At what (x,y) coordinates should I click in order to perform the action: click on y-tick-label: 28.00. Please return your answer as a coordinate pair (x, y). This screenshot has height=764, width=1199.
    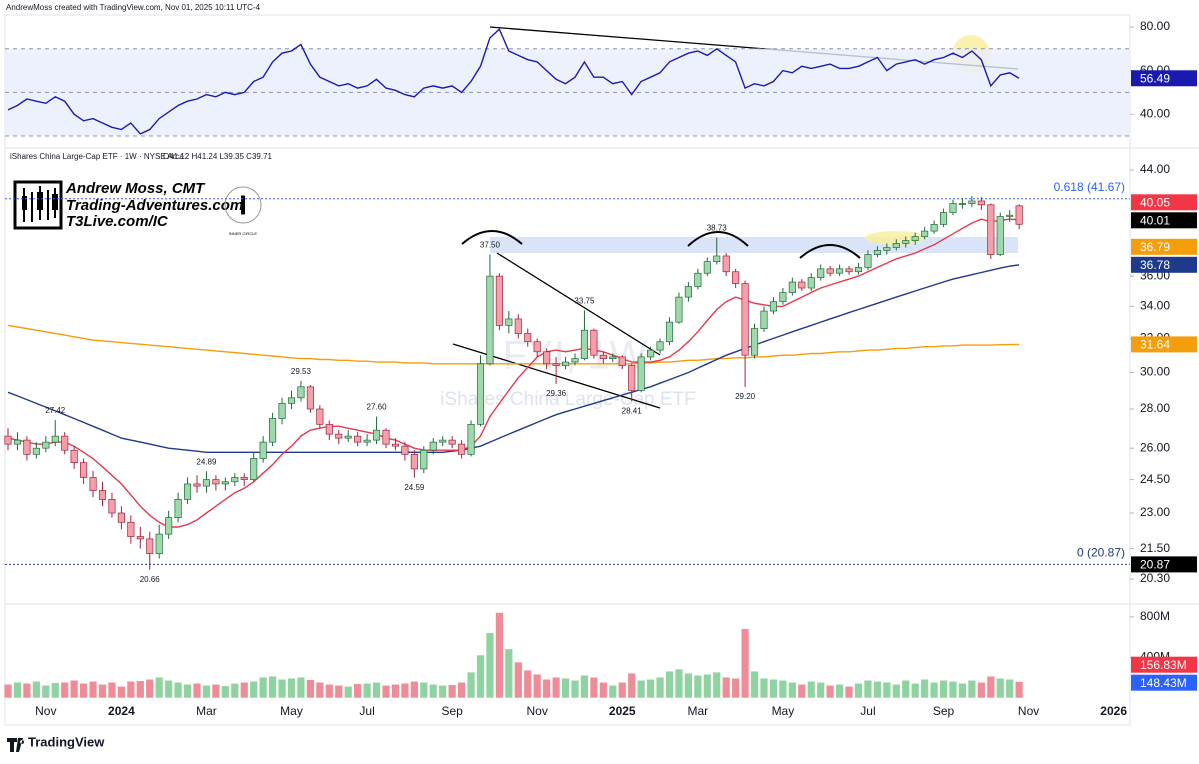
    Looking at the image, I should click on (1155, 408).